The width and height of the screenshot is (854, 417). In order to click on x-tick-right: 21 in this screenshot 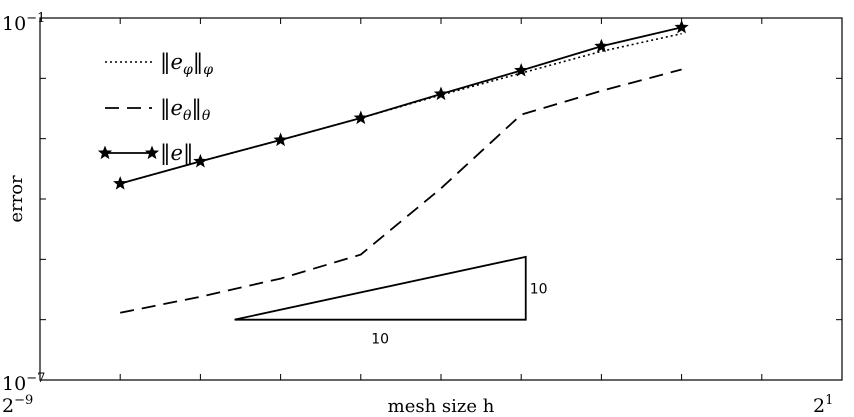, I will do `click(823, 405)`.